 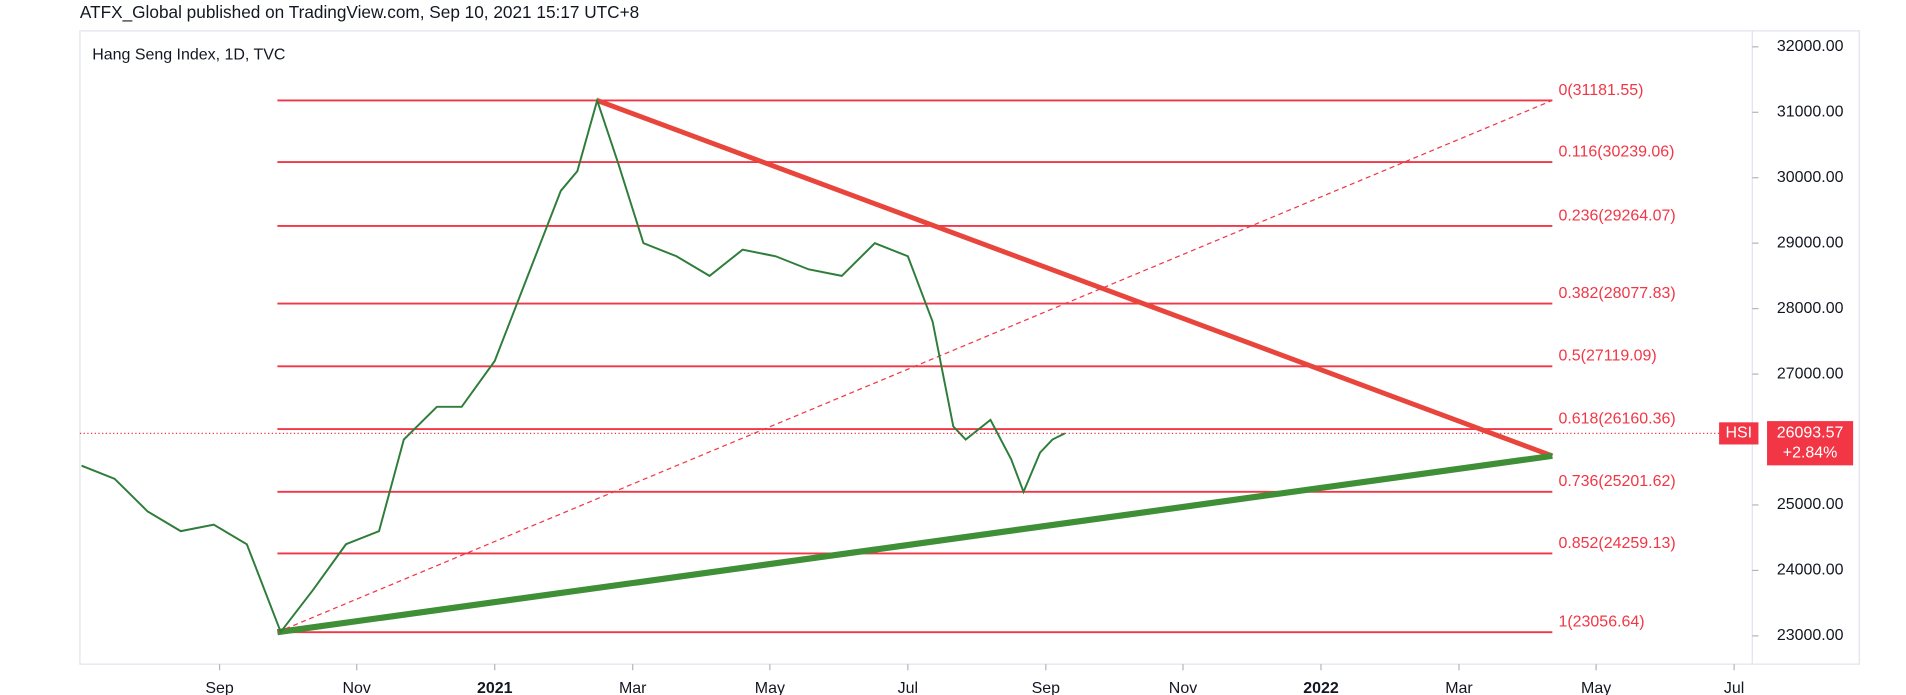 What do you see at coordinates (188, 55) in the screenshot?
I see `chart-title: Hang Seng Index, 1D, TVC` at bounding box center [188, 55].